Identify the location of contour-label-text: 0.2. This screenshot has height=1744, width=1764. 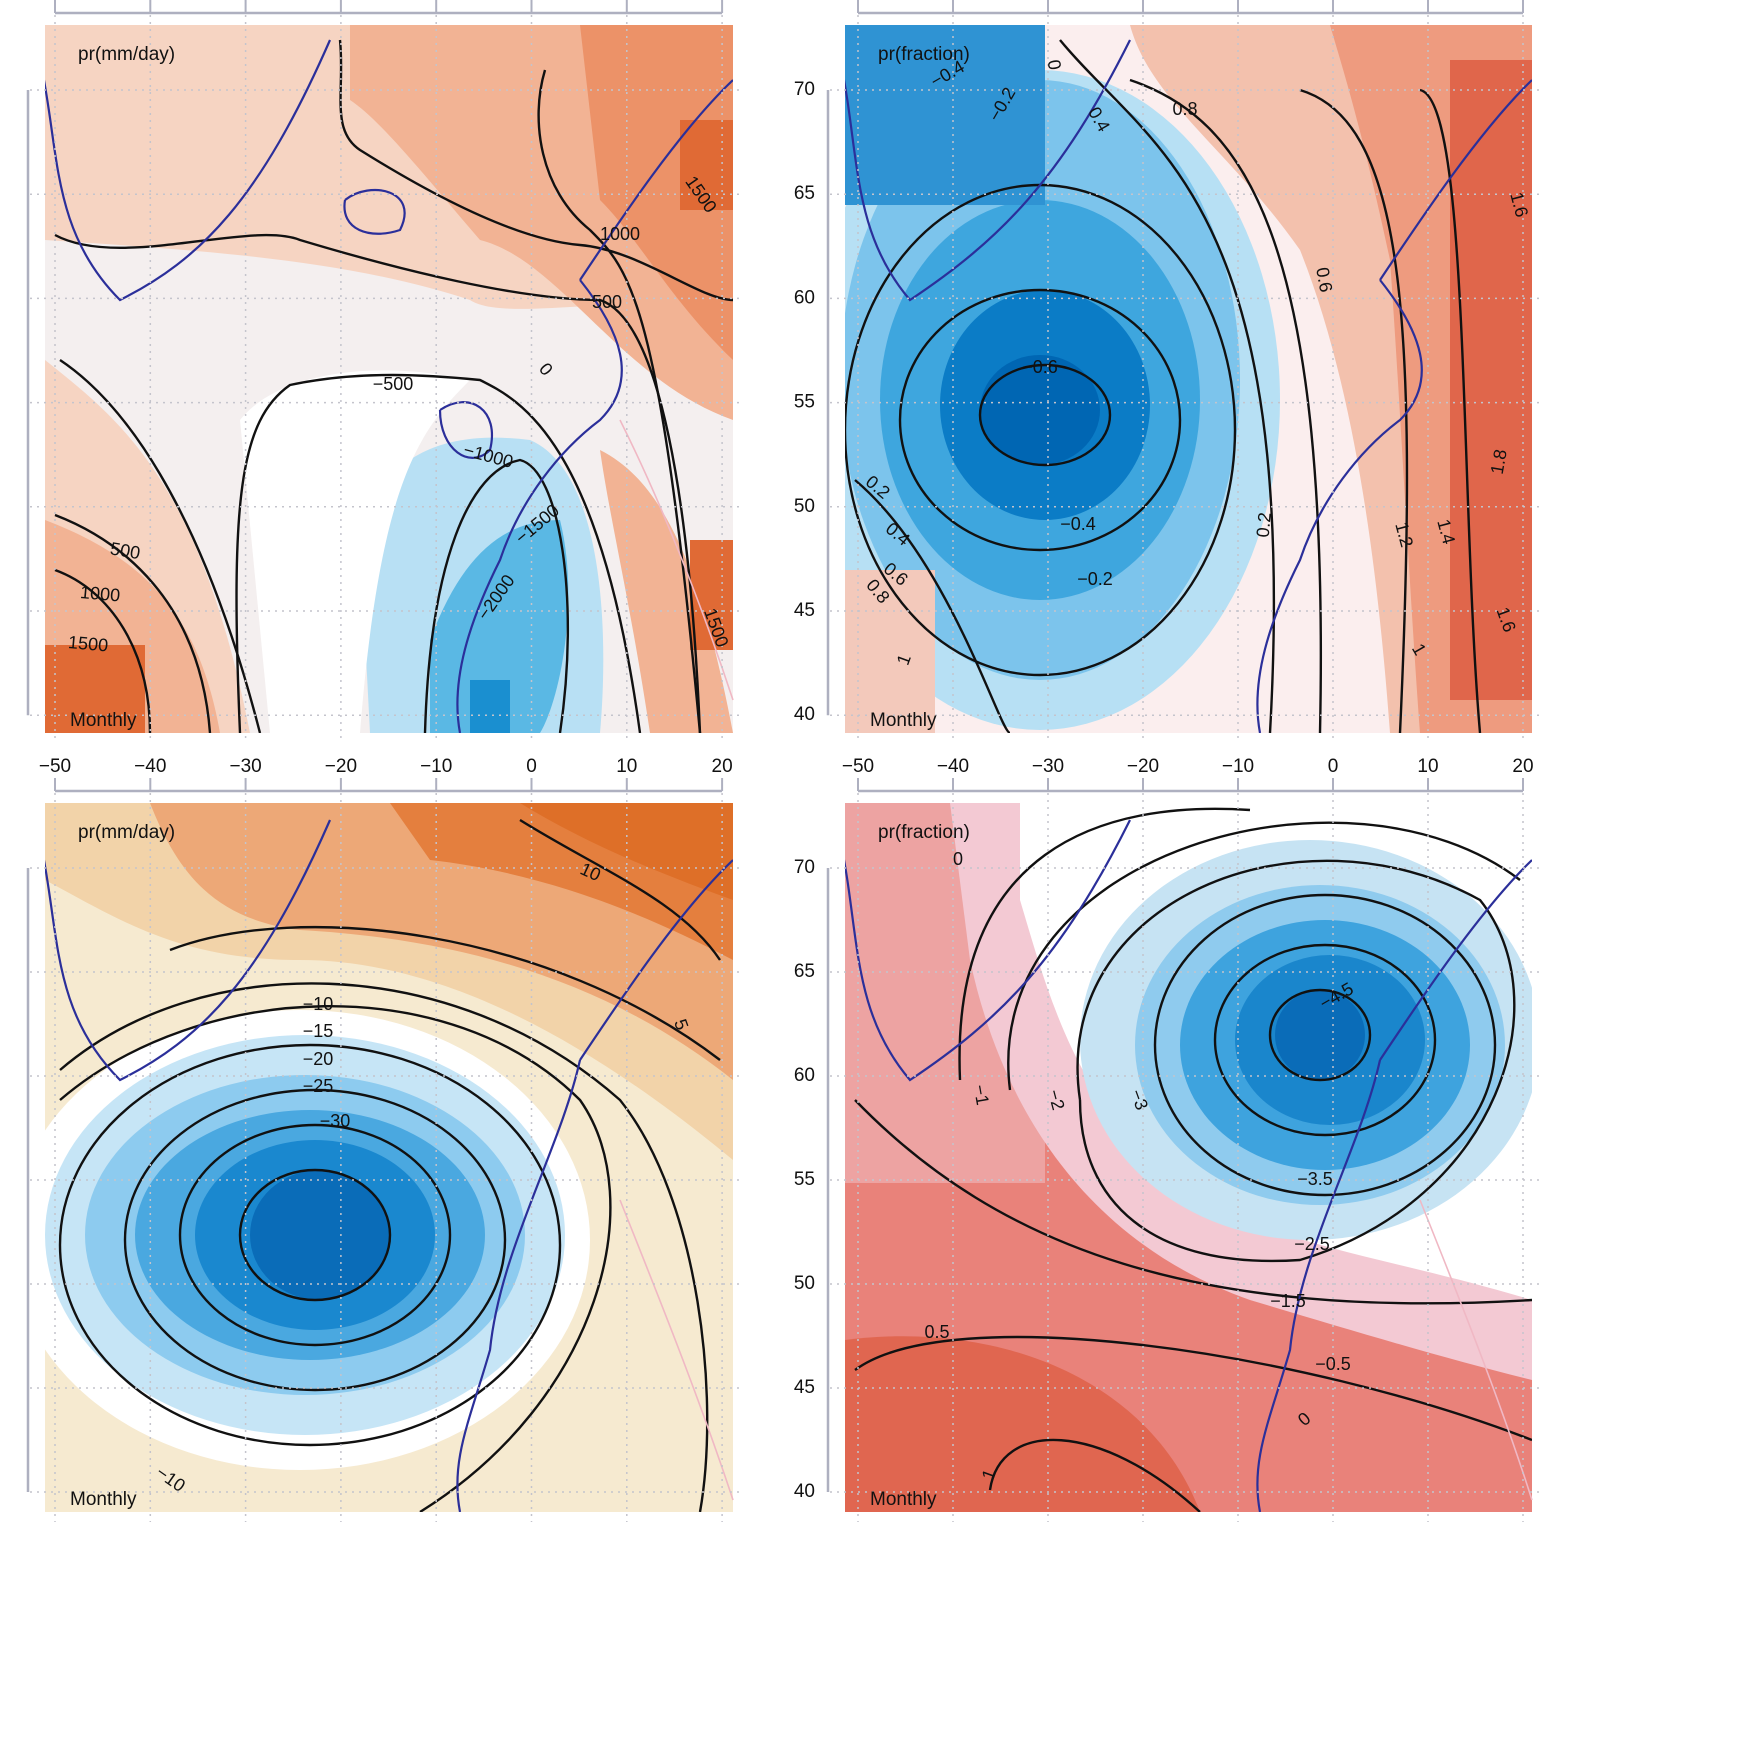
(1264, 525).